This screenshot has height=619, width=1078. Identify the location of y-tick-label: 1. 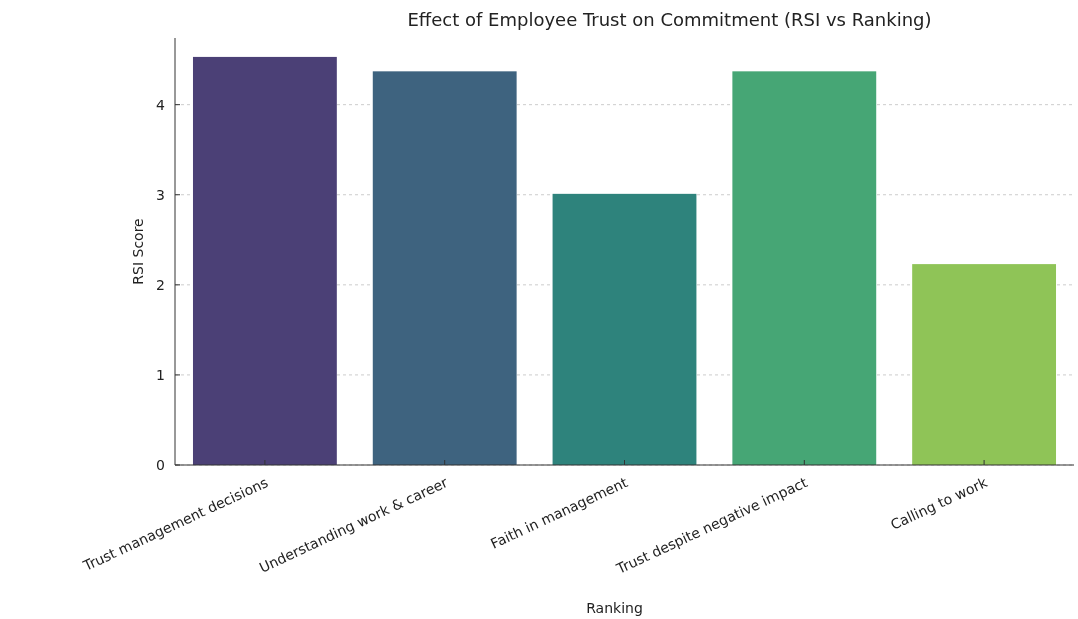
(160, 374).